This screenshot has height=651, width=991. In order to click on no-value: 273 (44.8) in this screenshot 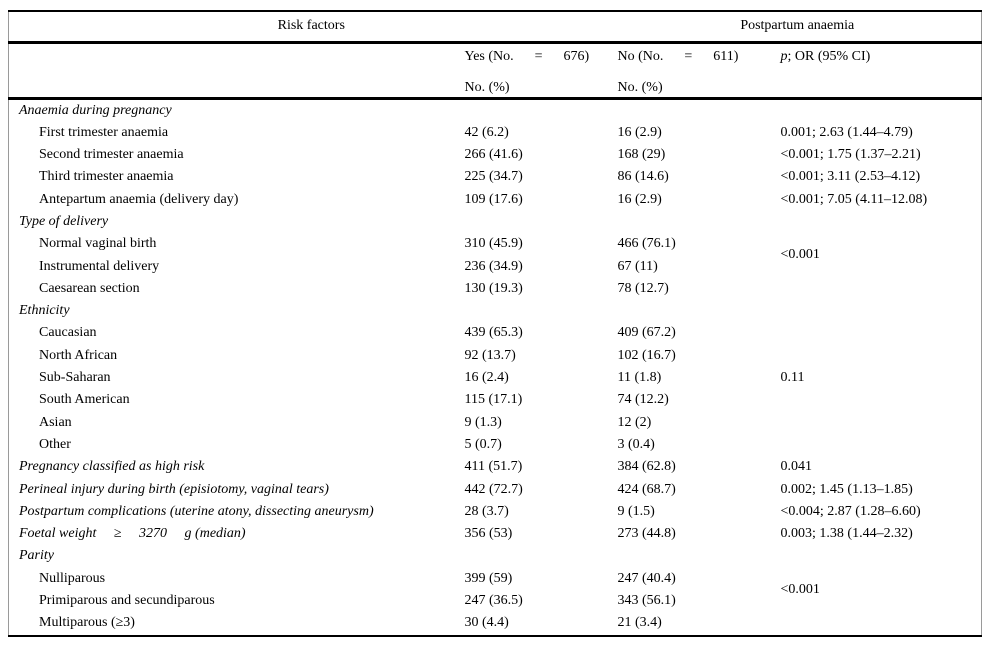, I will do `click(646, 534)`.